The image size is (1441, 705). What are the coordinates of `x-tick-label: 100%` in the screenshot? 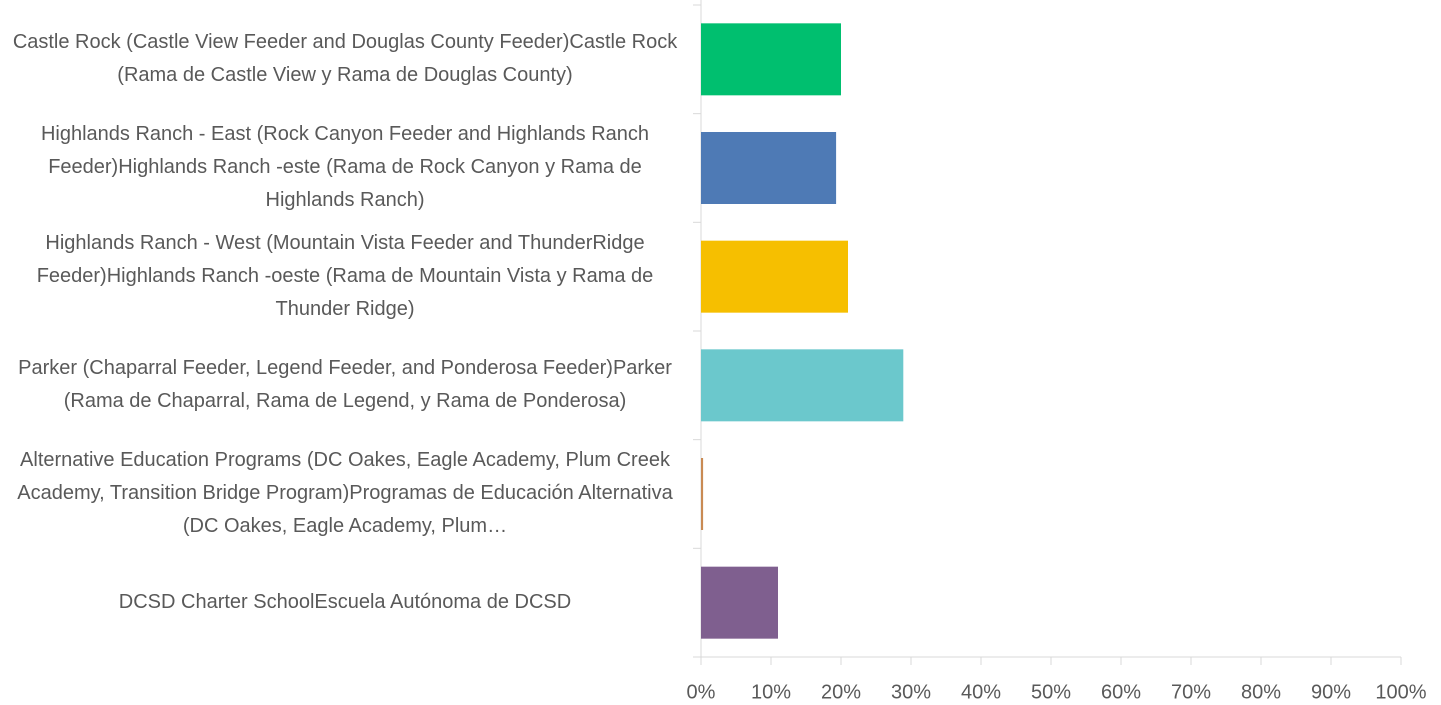 It's located at (1400, 692).